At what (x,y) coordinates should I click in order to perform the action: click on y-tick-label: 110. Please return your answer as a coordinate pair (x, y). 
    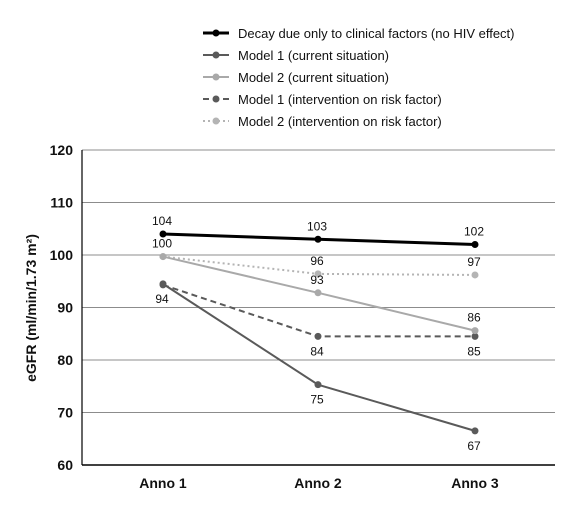
    Looking at the image, I should click on (61, 203).